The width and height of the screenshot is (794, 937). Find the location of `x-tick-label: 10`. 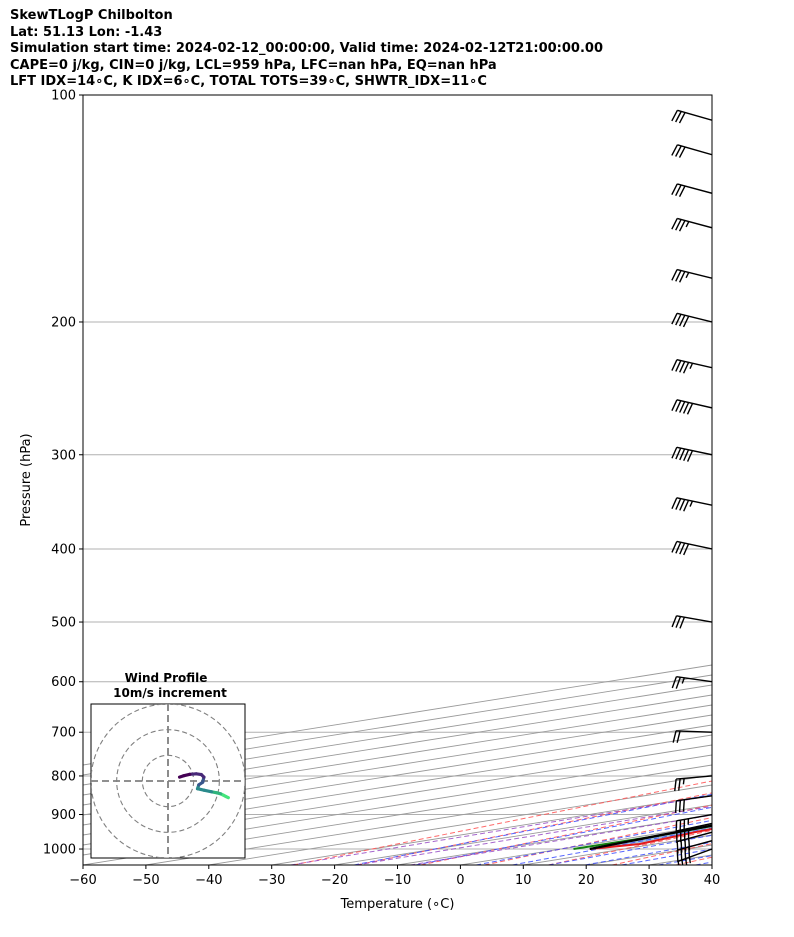

x-tick-label: 10 is located at coordinates (523, 880).